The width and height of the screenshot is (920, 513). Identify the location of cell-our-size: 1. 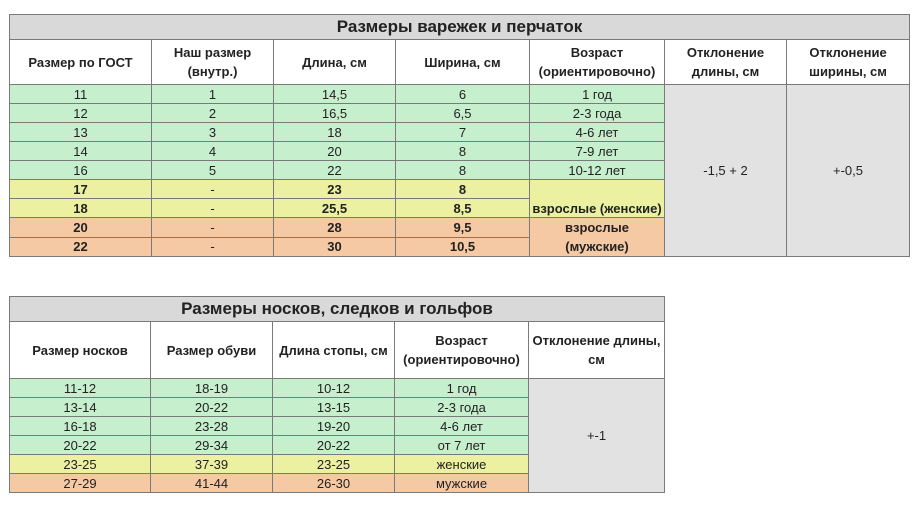
(212, 94).